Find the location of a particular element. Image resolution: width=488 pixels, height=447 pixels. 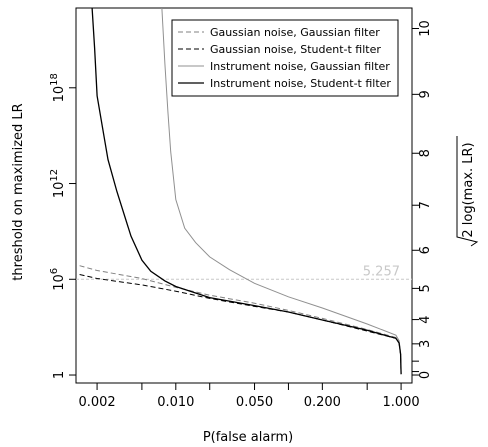

y-axis-label-right: 2 log(max. LR) is located at coordinates (467, 191).